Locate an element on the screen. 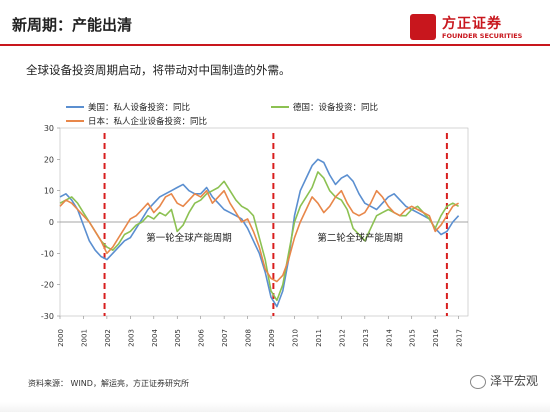  page-title: 新周期：产能出清 is located at coordinates (72, 25).